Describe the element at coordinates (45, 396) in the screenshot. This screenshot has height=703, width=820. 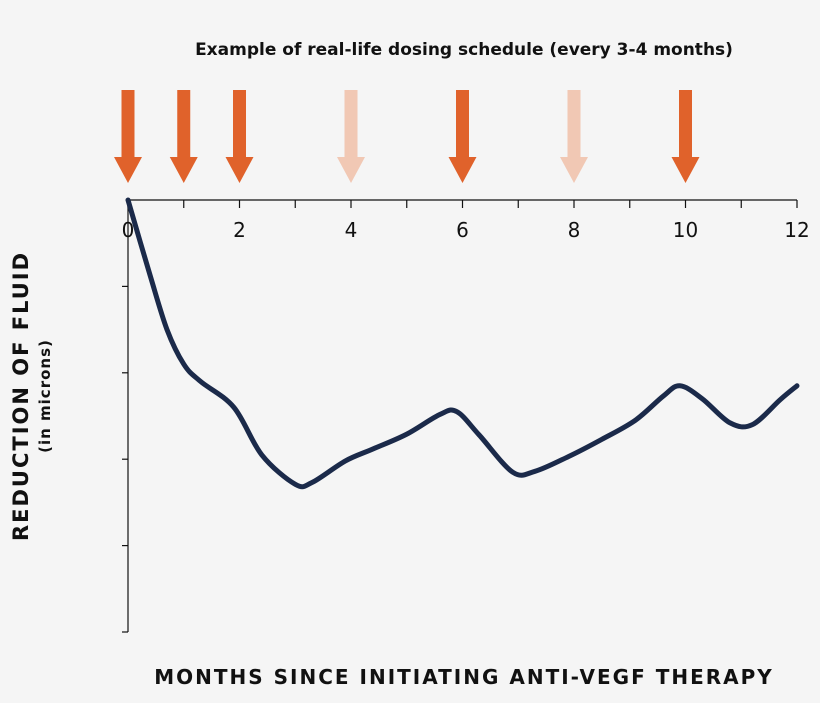
I see `y-axis-sublabel: (in microns)` at that location.